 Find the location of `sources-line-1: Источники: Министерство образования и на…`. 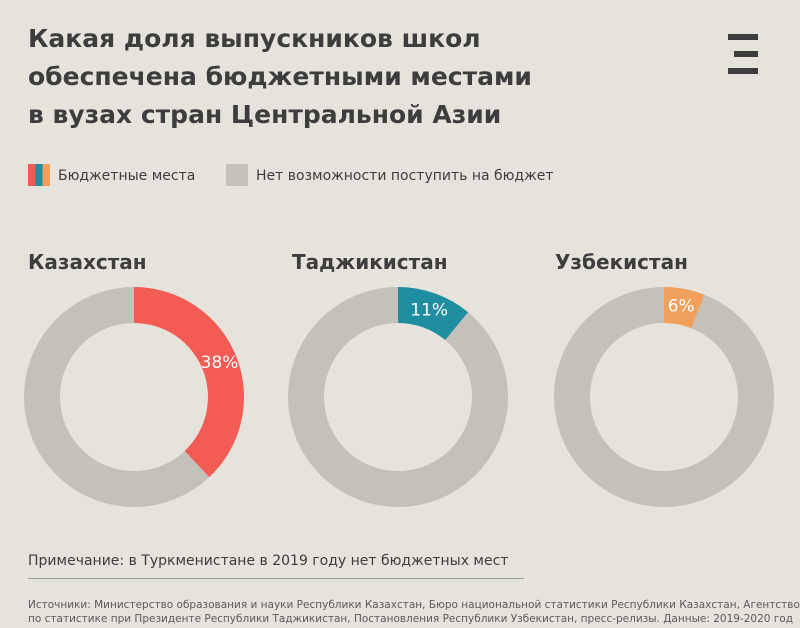

sources-line-1: Источники: Министерство образования и на… is located at coordinates (414, 605).